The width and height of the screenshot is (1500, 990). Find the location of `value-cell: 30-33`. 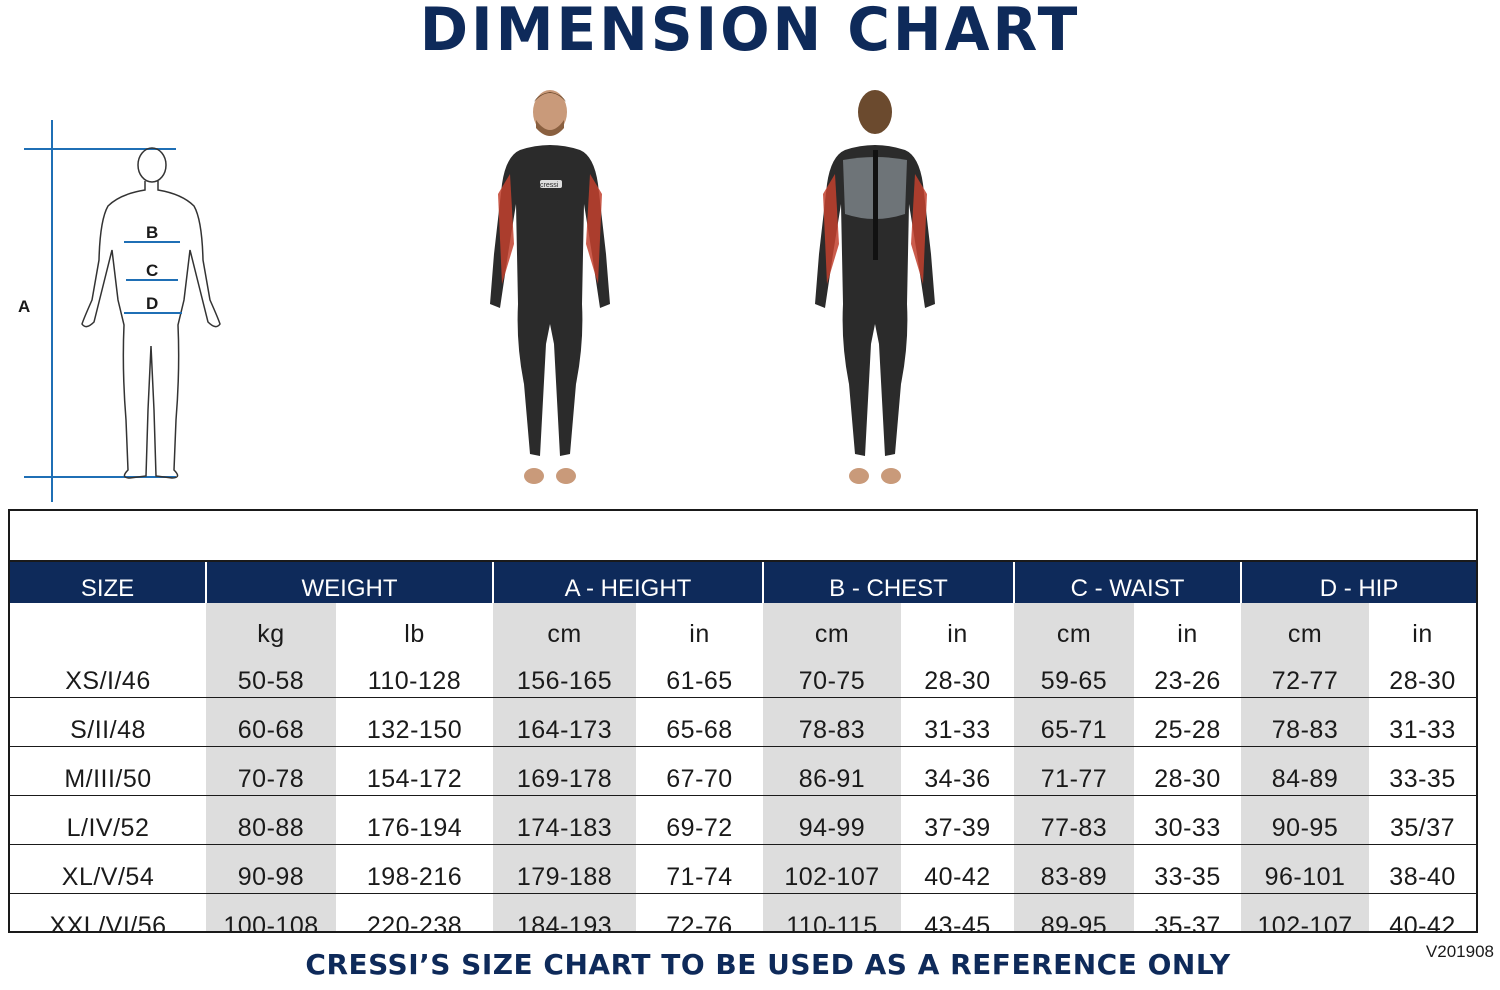

value-cell: 30-33 is located at coordinates (1188, 820).